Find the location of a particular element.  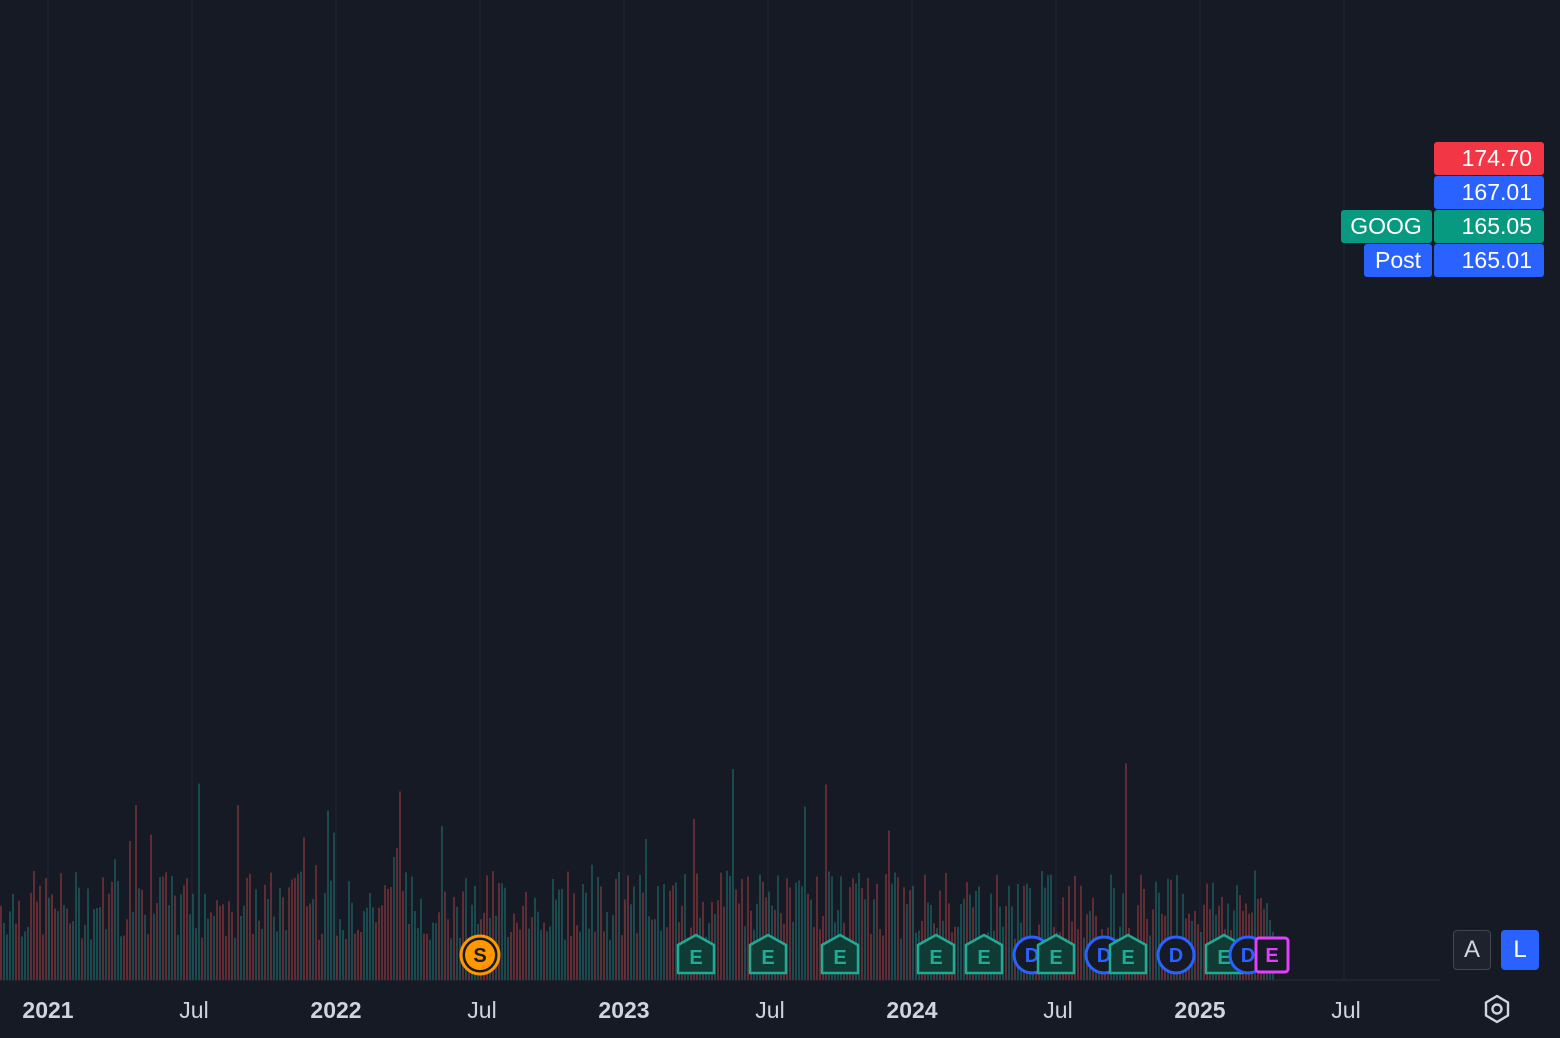

split-marker-label: S is located at coordinates (479, 956).